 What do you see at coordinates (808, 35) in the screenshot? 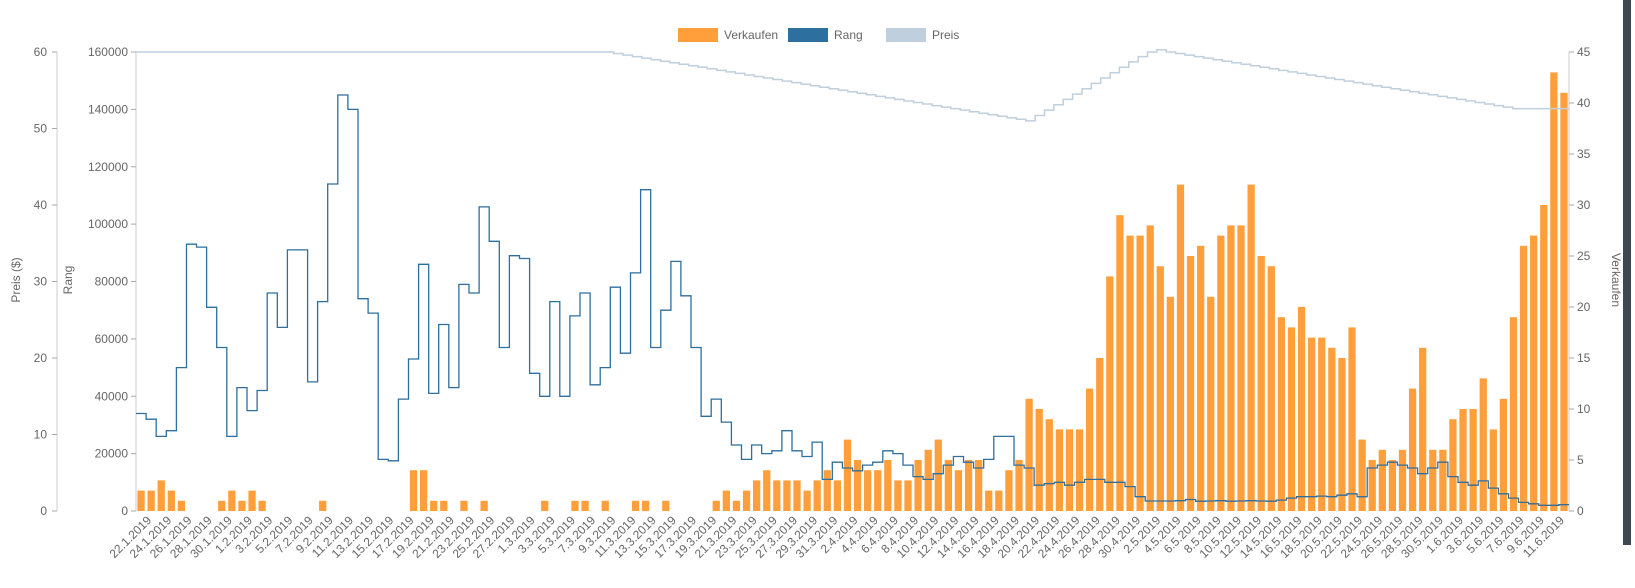
I see `legend-swatch-rang` at bounding box center [808, 35].